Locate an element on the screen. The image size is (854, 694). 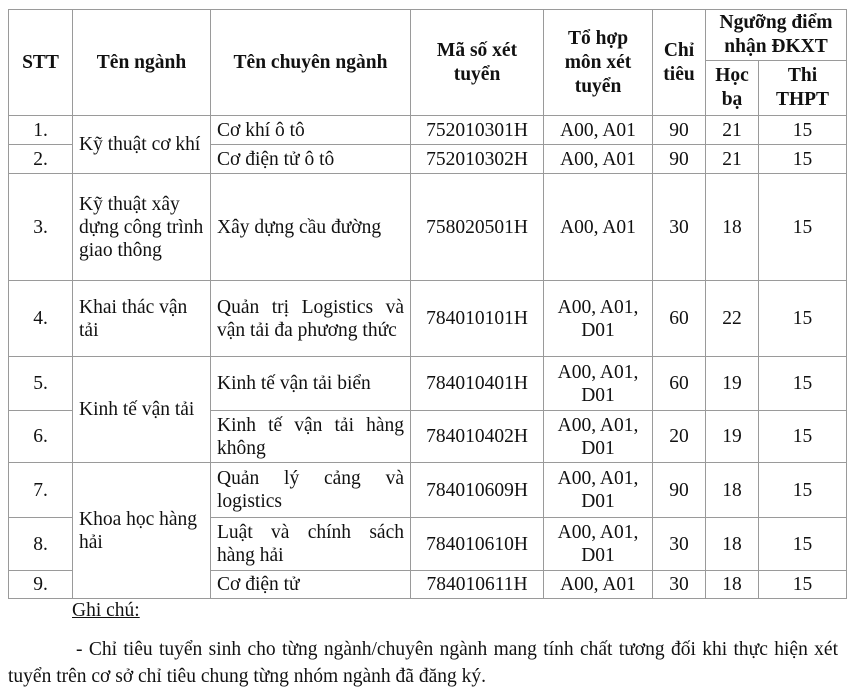
stt-cell: 8. is located at coordinates (40, 544).